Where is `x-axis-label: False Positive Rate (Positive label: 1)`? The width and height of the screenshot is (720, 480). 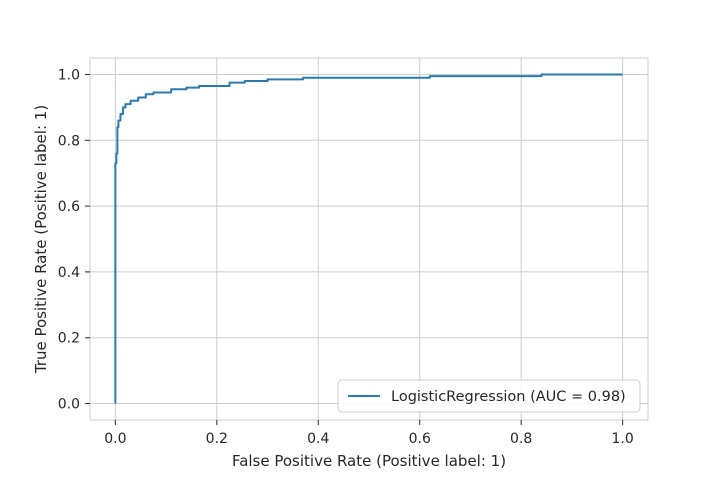
x-axis-label: False Positive Rate (Positive label: 1) is located at coordinates (369, 461).